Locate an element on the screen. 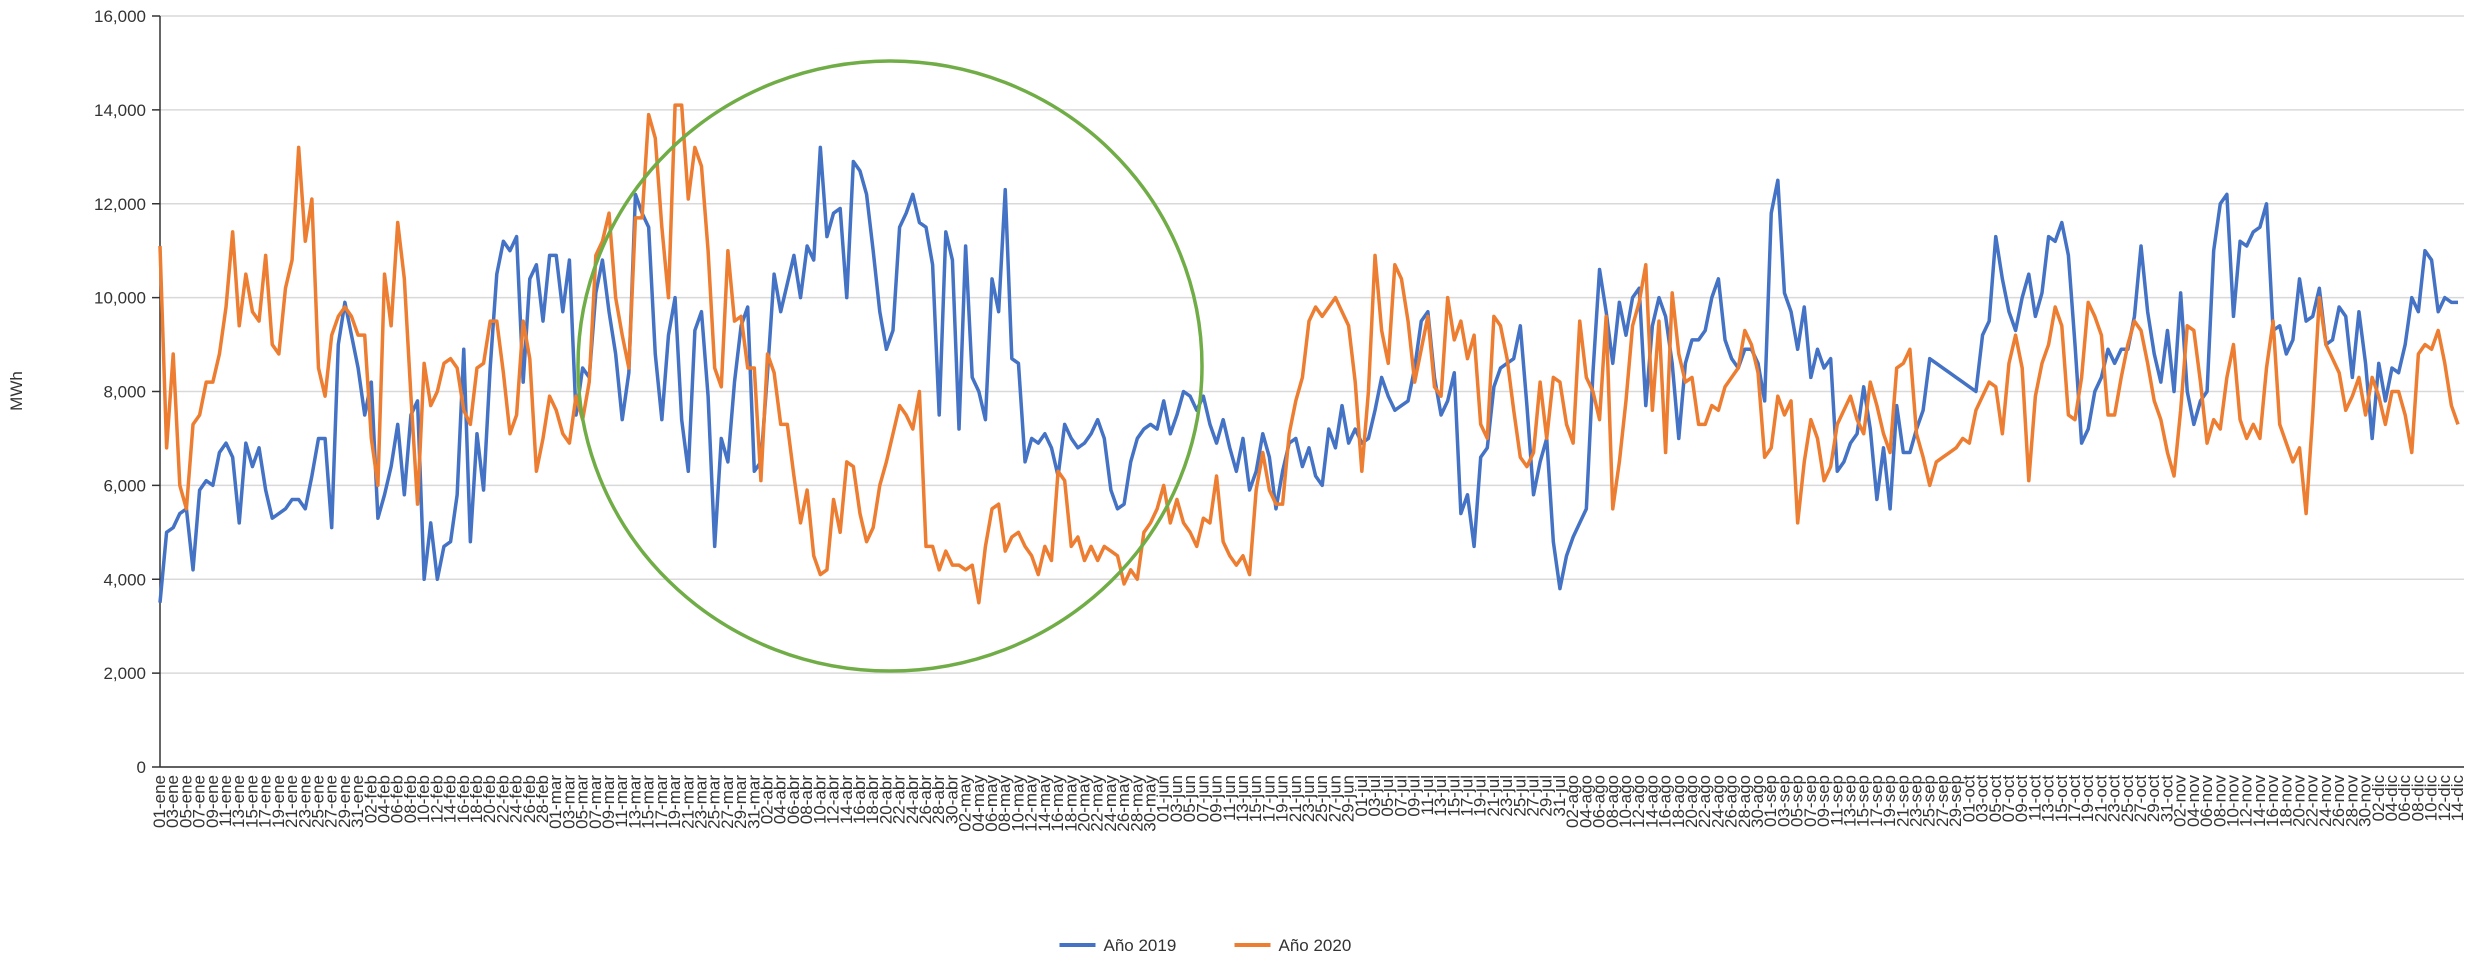 Image resolution: width=2469 pixels, height=961 pixels. x-tick-label: 05-jul is located at coordinates (1387, 796).